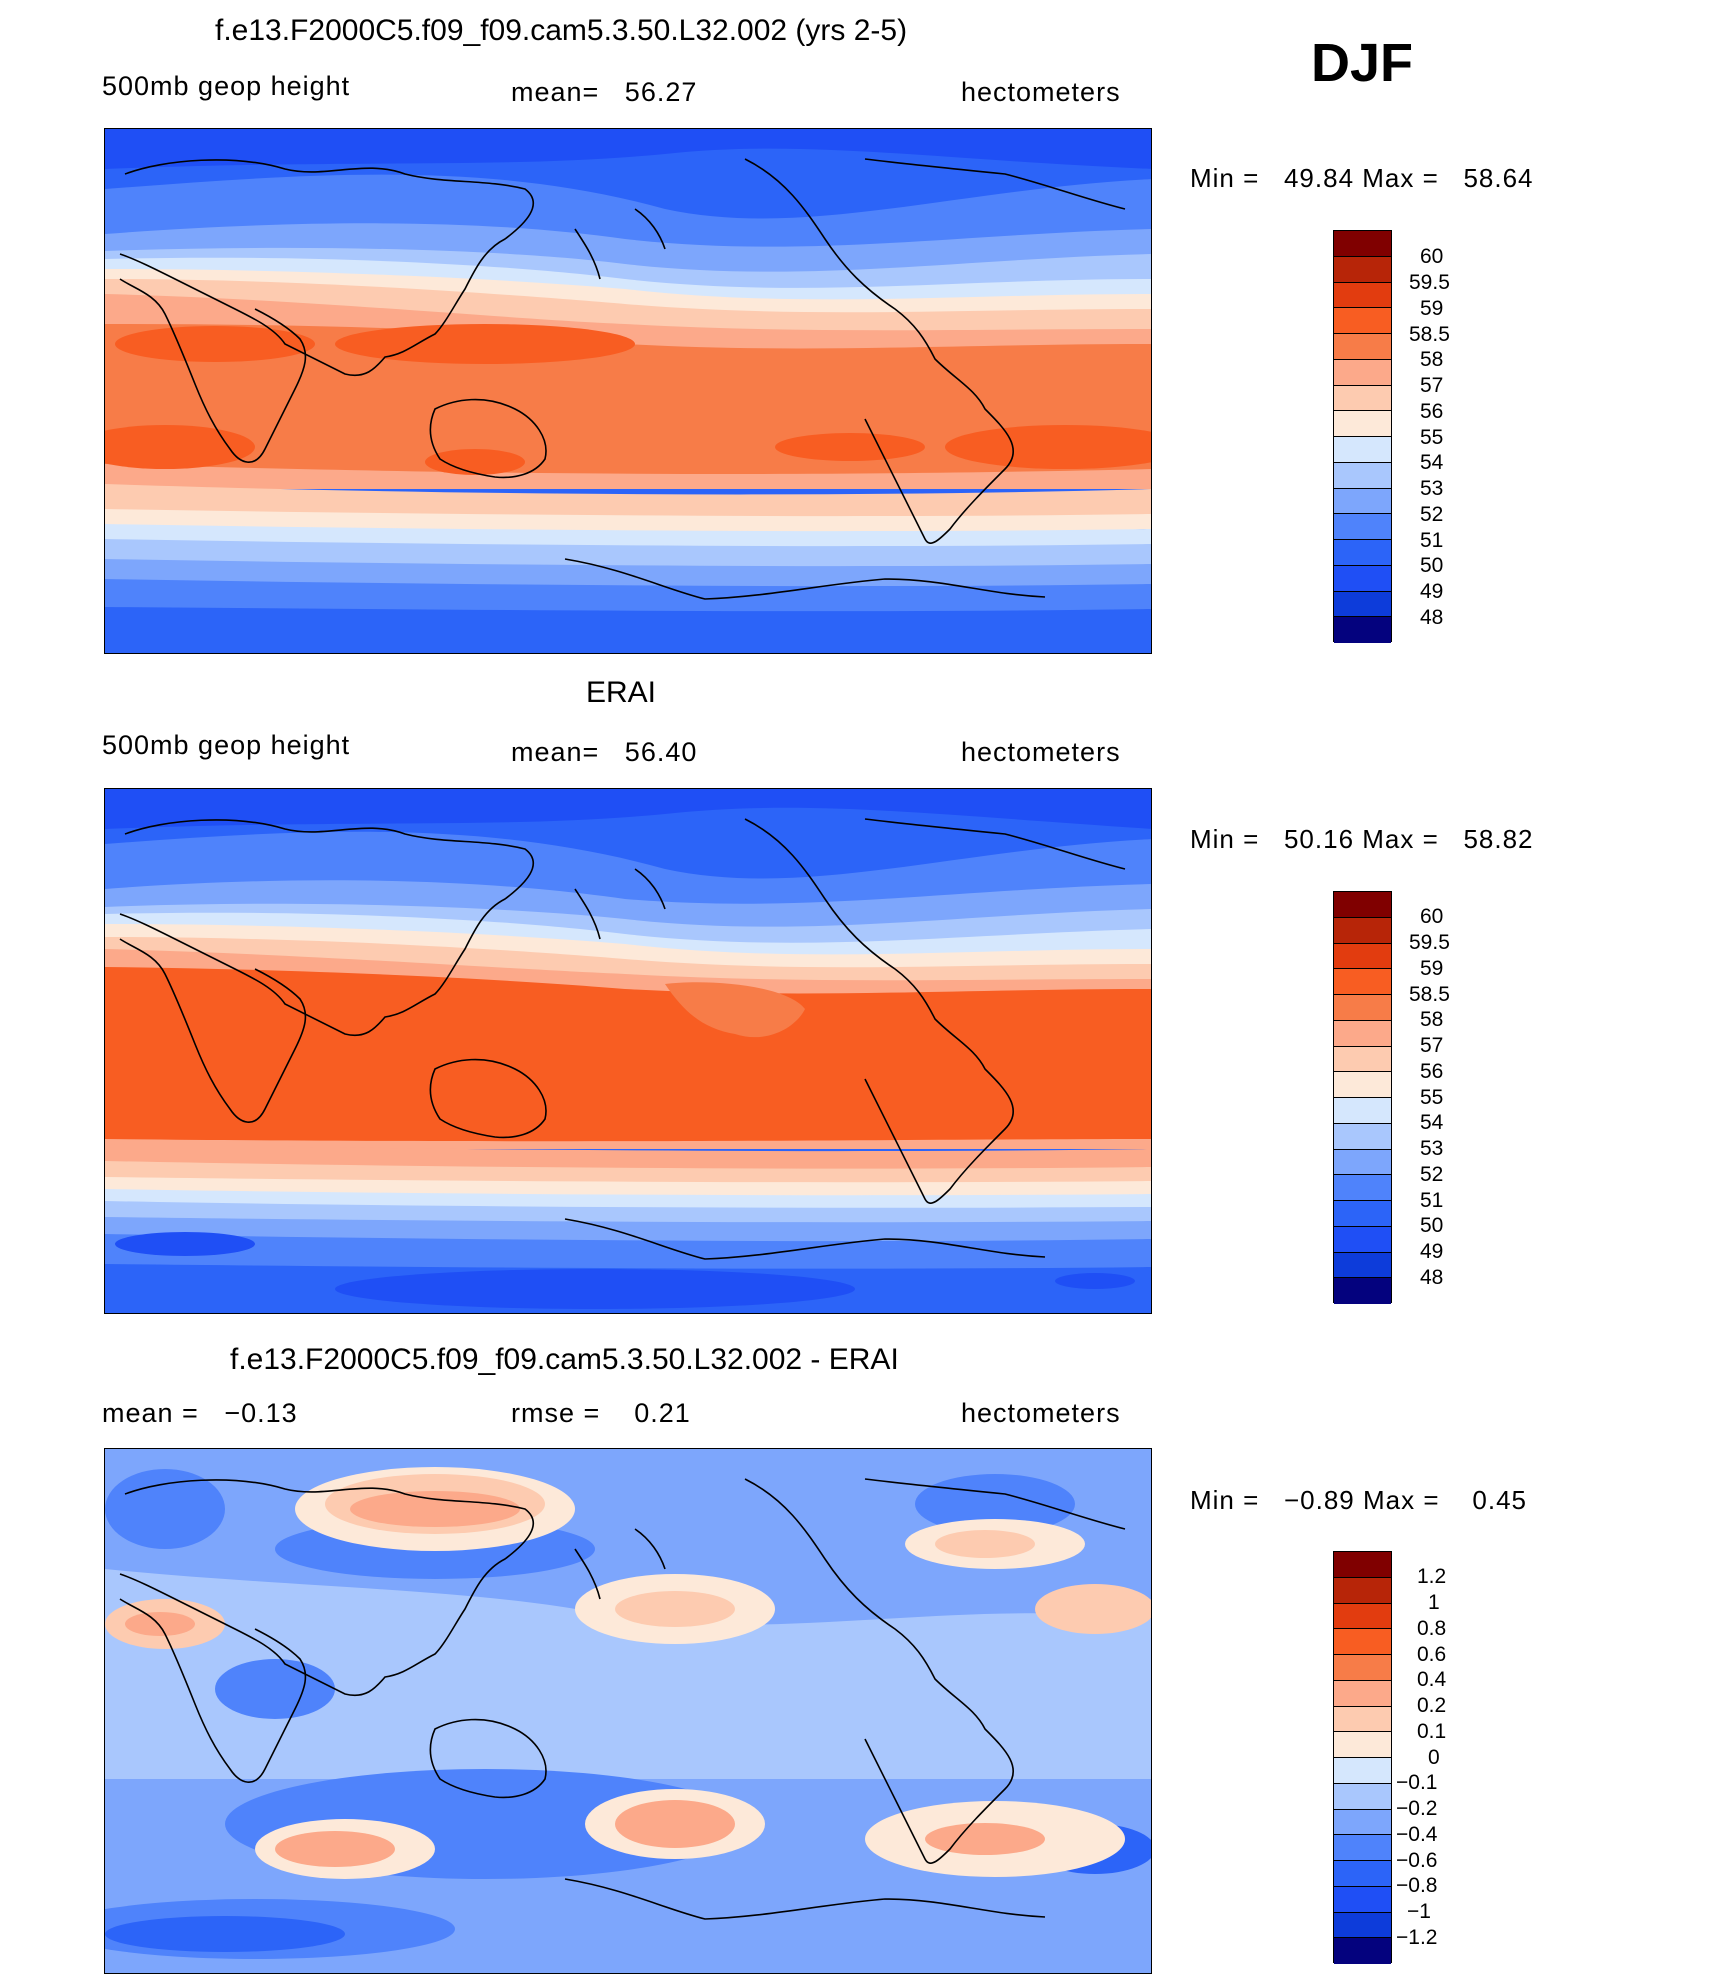  Describe the element at coordinates (1432, 1576) in the screenshot. I see `colorbar-label: 1.2` at that location.